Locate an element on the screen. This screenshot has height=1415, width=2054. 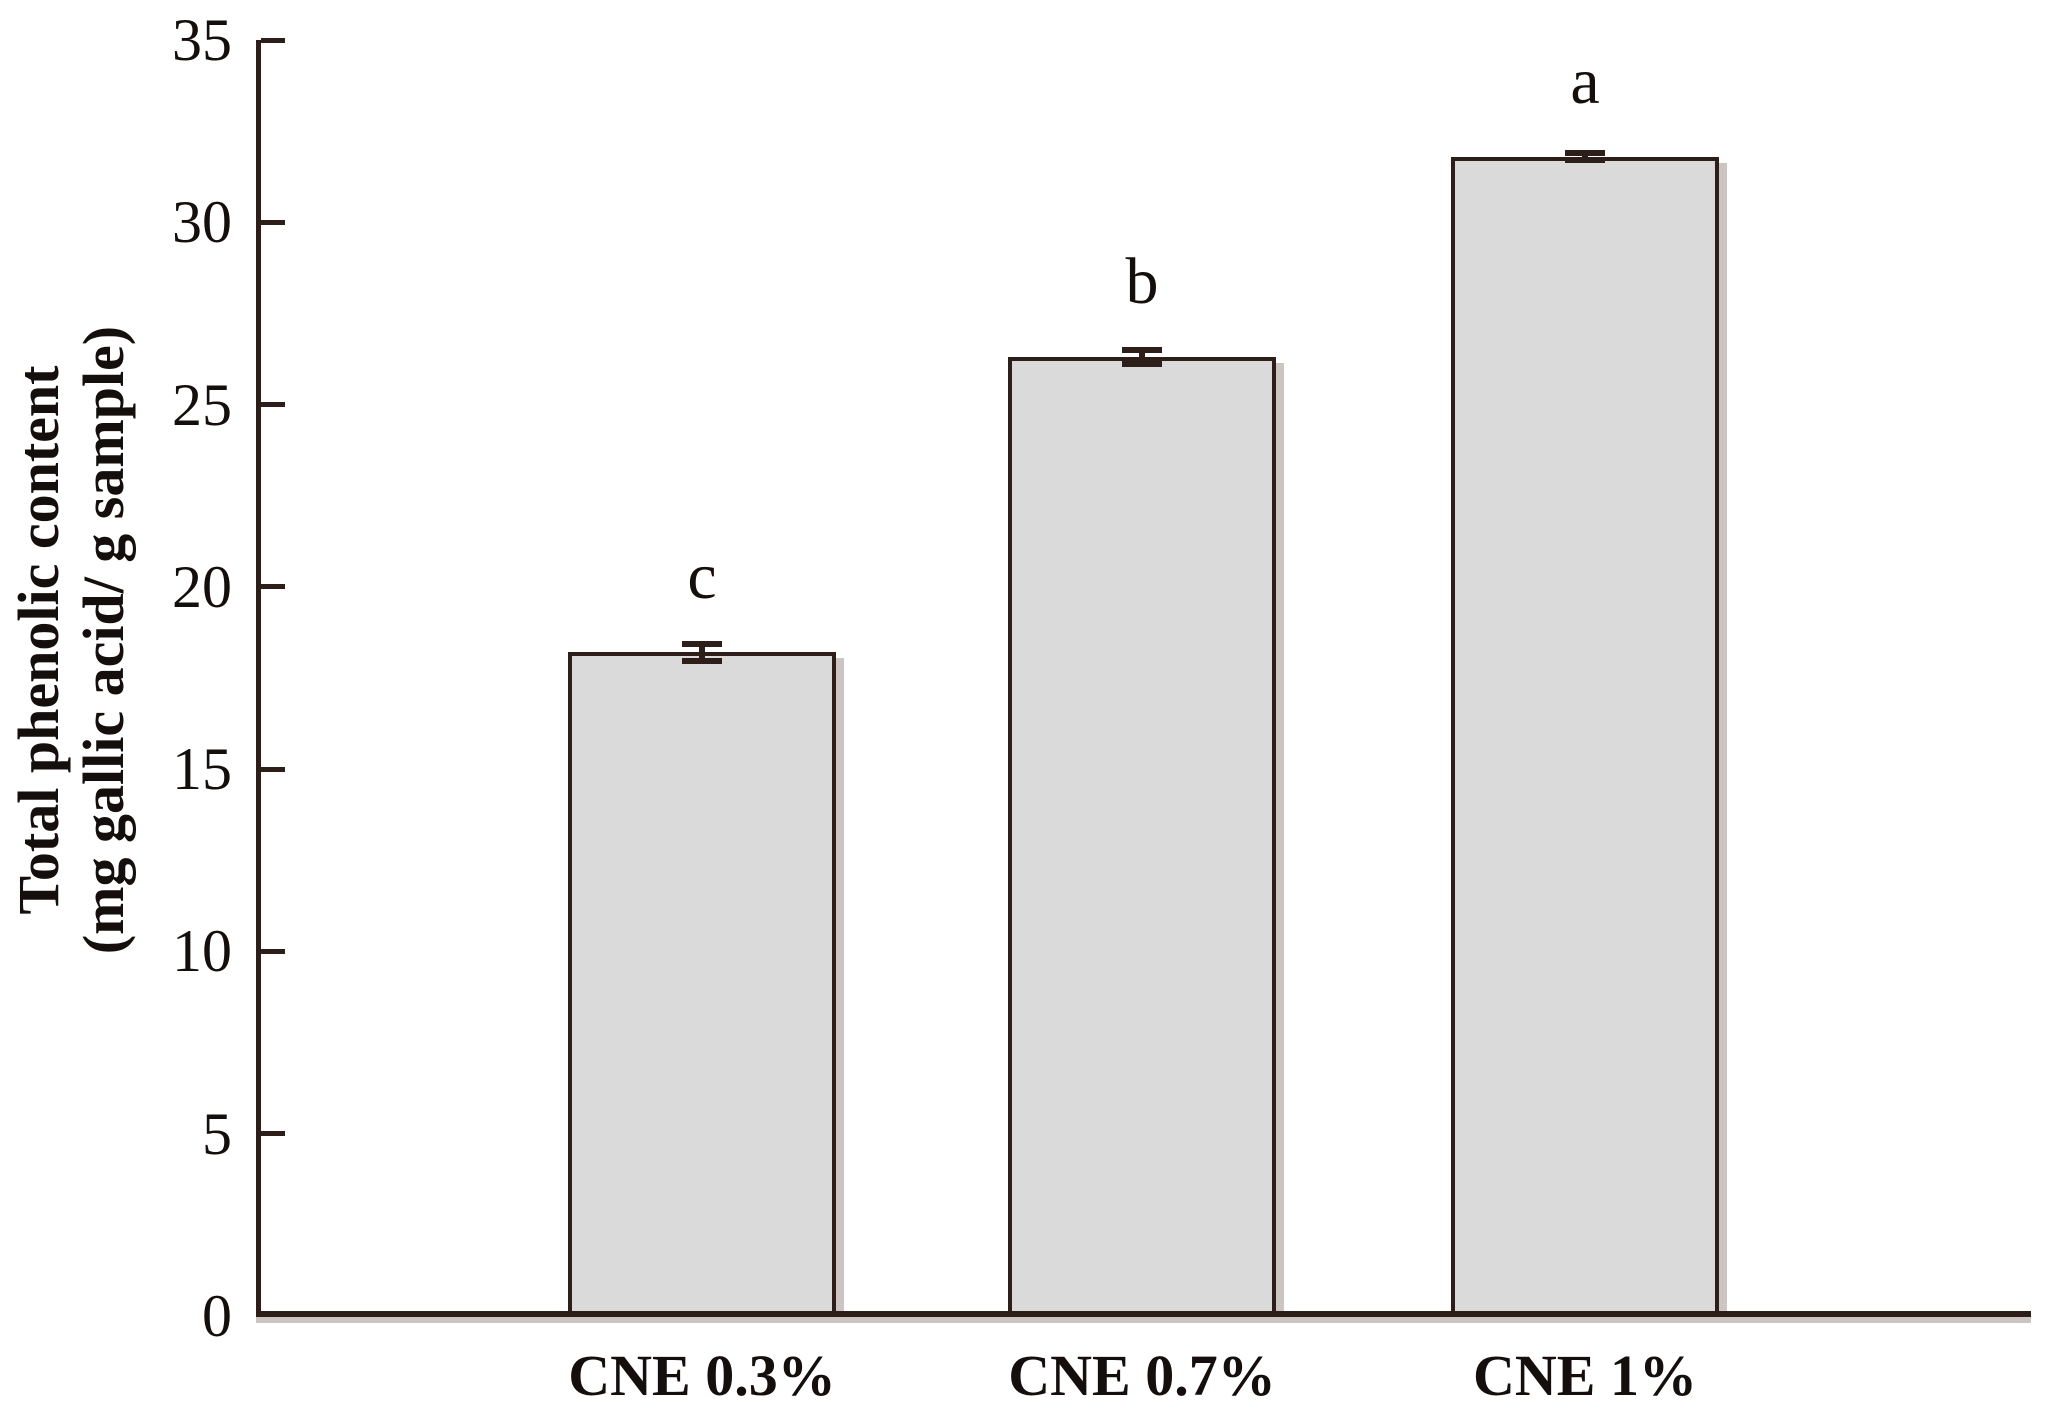
y-tick-label: 5 is located at coordinates (217, 1133).